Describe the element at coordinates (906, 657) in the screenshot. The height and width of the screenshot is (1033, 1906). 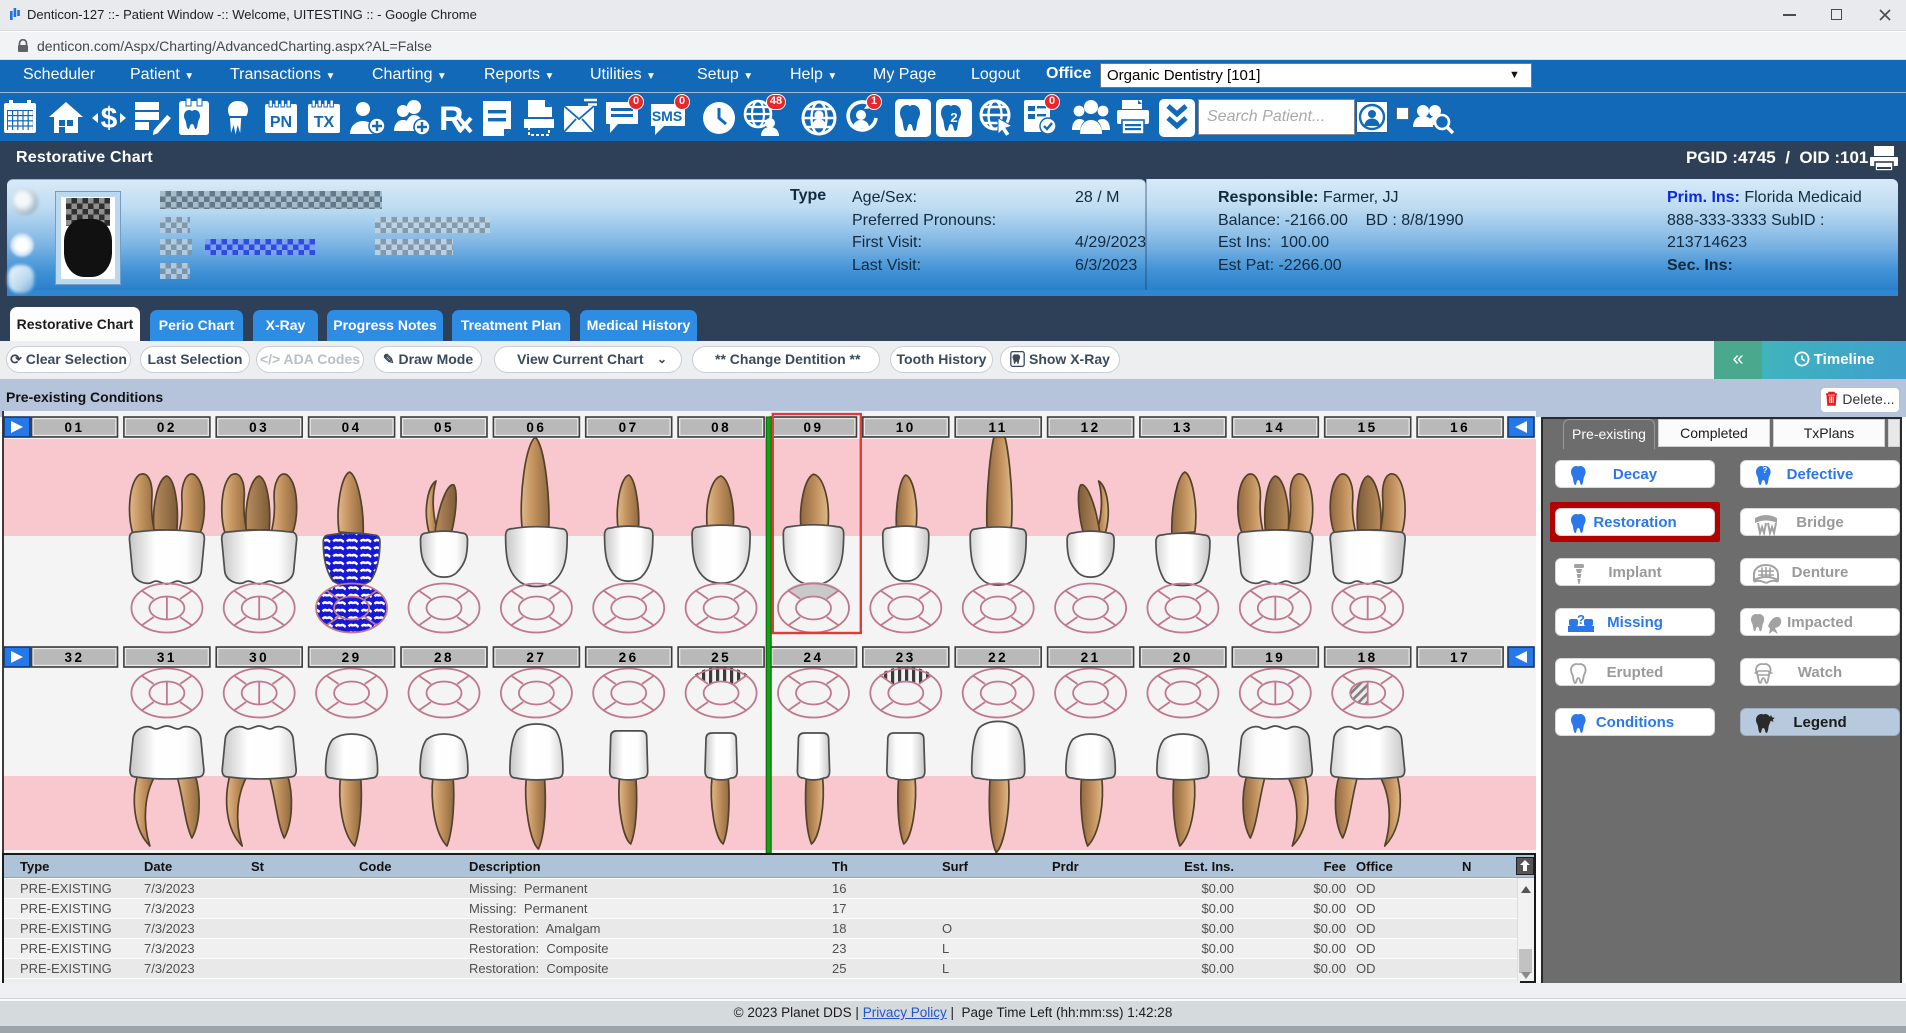
I see `svg-text: 23` at that location.